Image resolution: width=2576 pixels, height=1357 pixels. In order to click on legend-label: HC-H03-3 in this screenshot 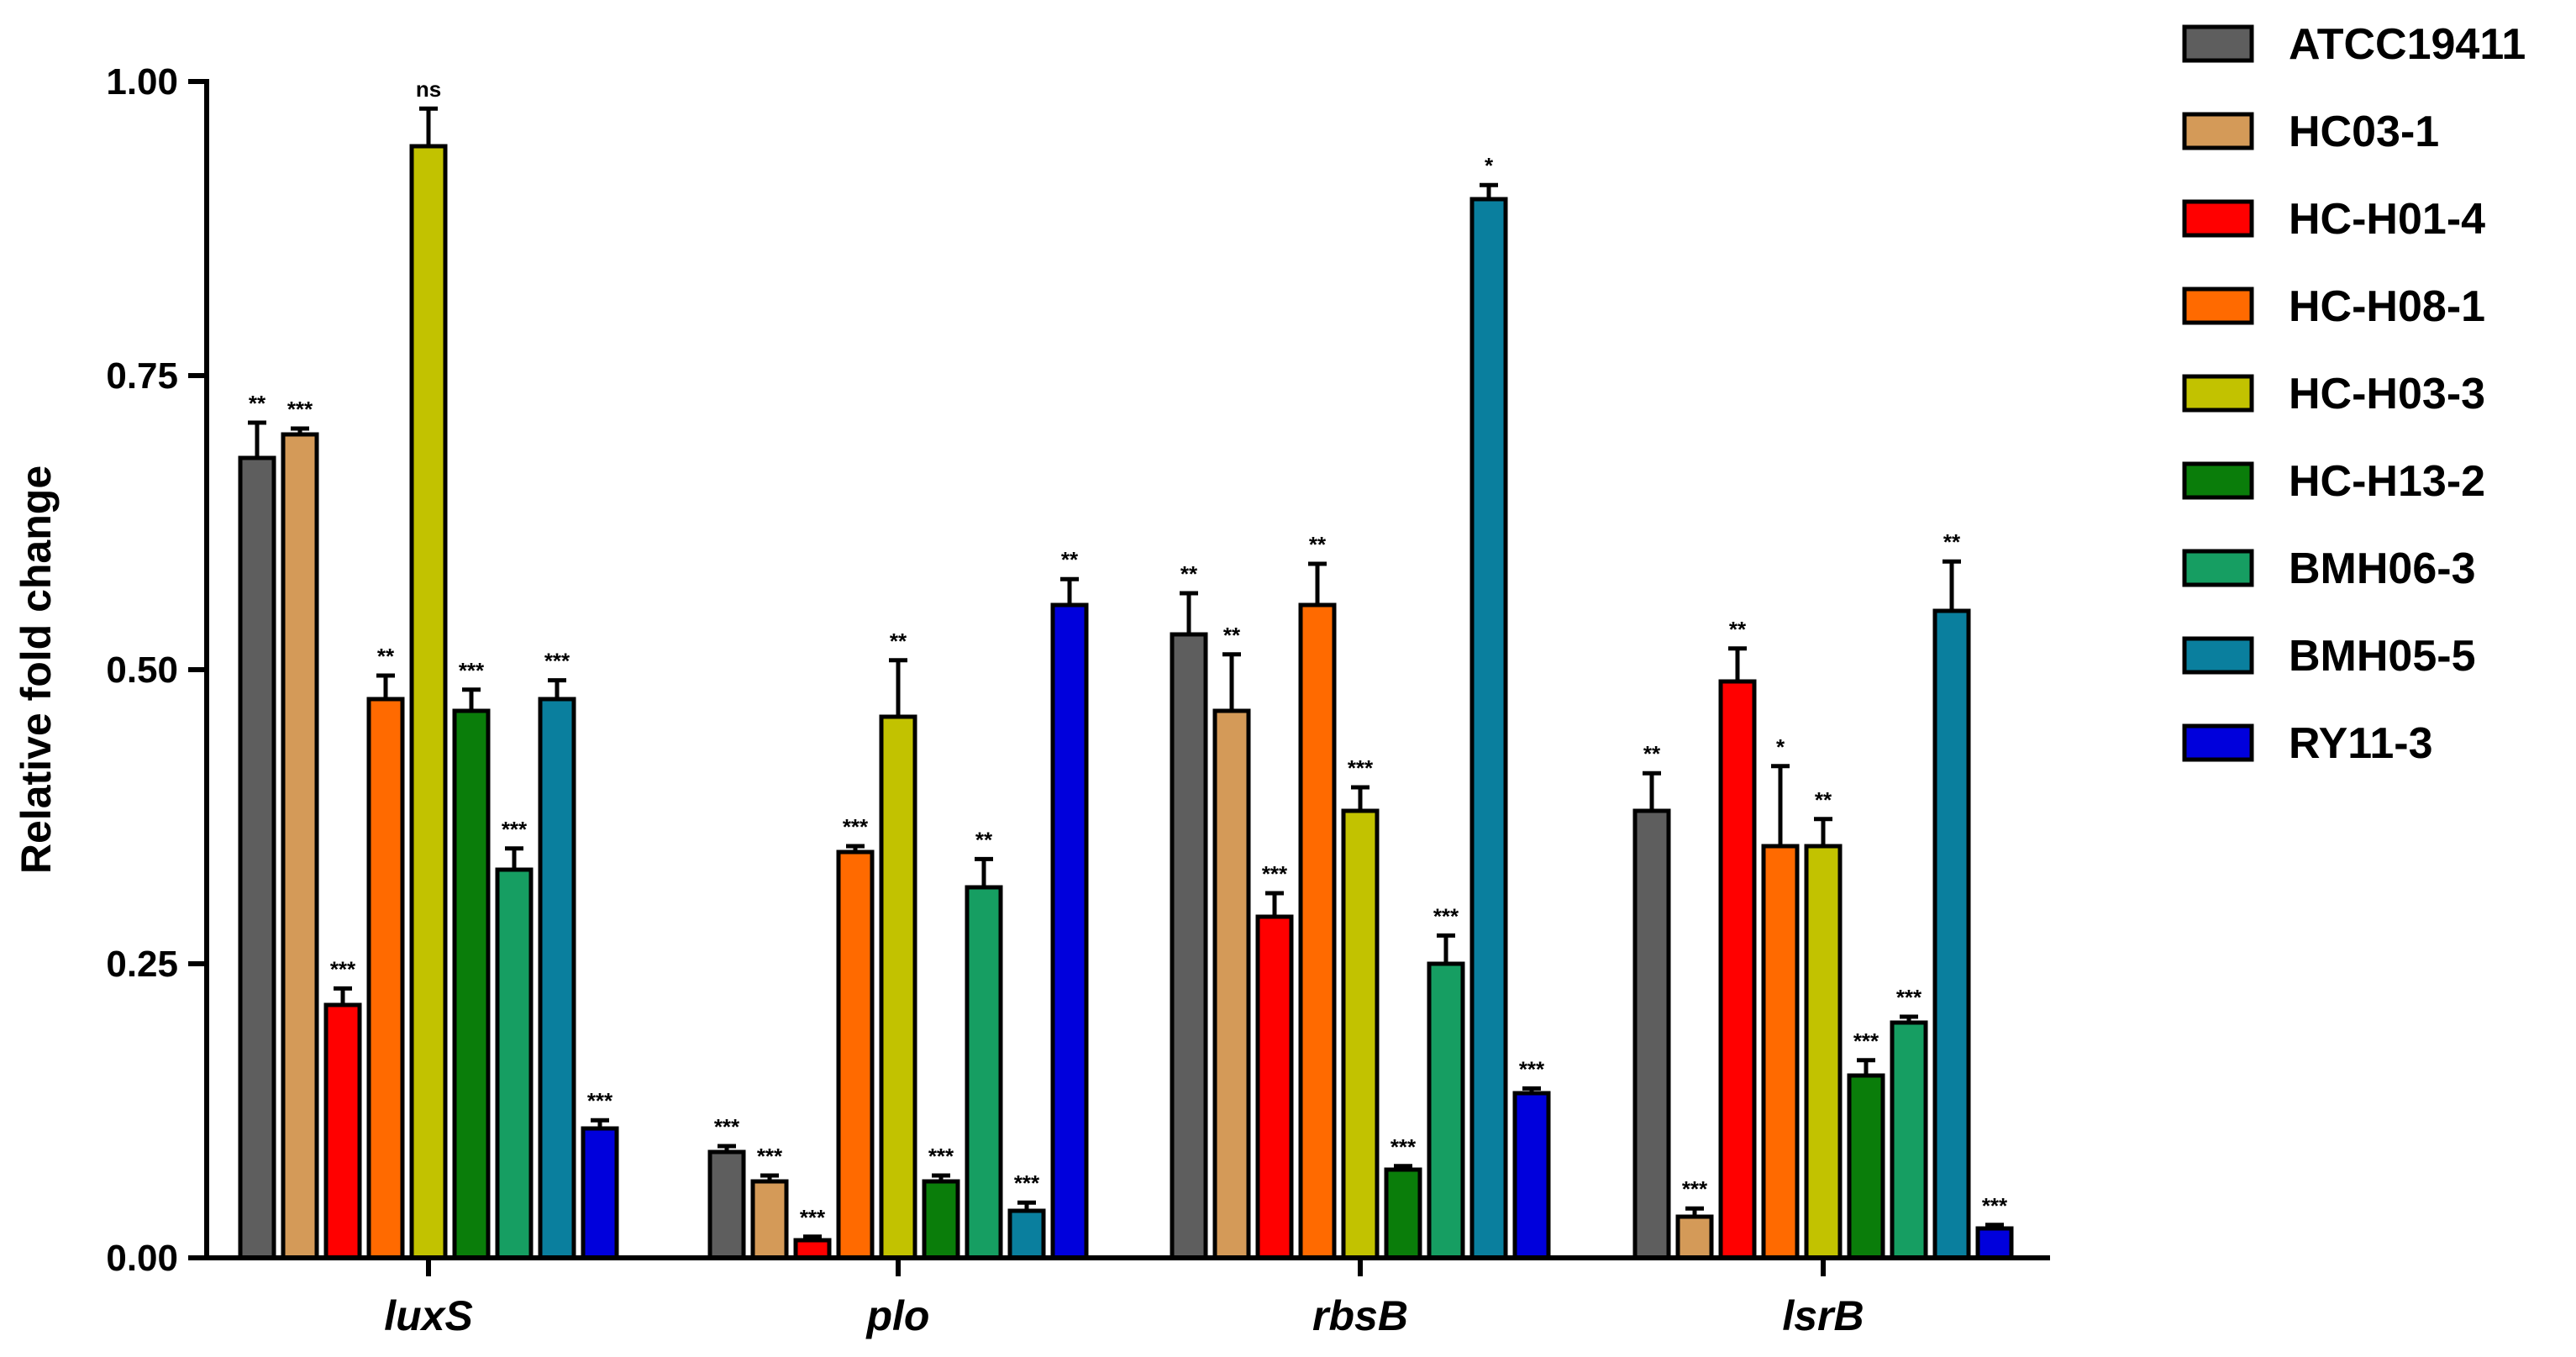, I will do `click(2387, 394)`.